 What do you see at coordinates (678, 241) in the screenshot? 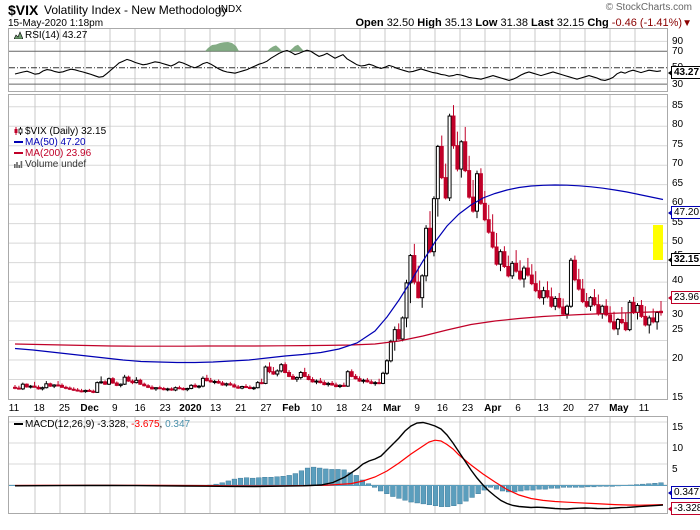
I see `price-axis-50: 50` at bounding box center [678, 241].